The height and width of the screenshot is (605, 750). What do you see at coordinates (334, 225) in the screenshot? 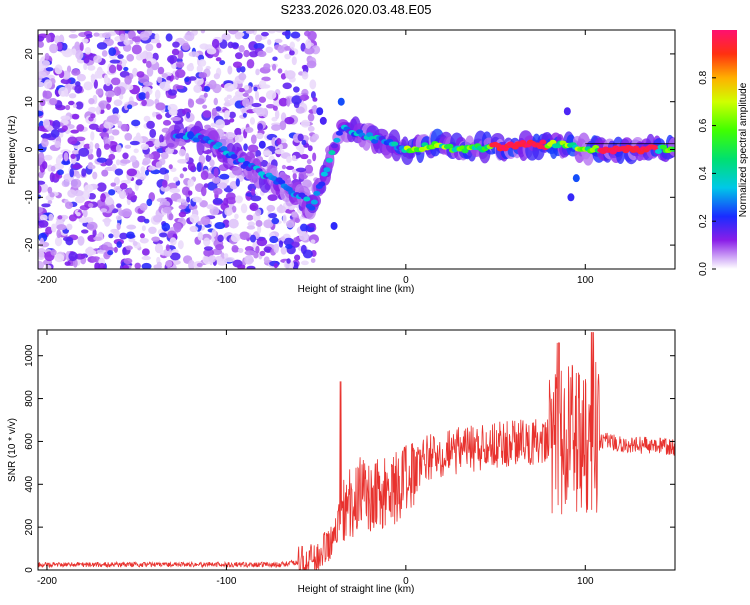
I see `spectrogram-blob` at bounding box center [334, 225].